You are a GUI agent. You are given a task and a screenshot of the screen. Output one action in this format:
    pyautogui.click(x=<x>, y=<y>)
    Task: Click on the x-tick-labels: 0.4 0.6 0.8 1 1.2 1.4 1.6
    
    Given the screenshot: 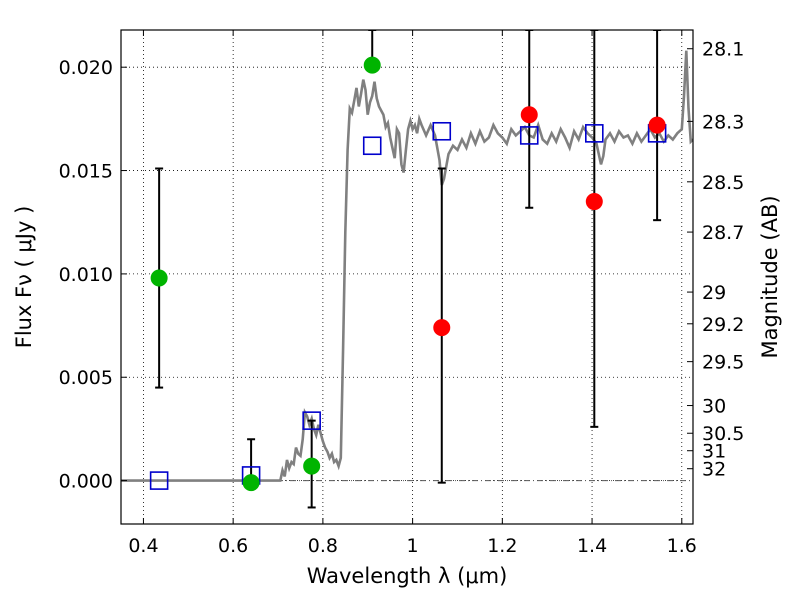 What is the action you would take?
    pyautogui.click(x=412, y=546)
    